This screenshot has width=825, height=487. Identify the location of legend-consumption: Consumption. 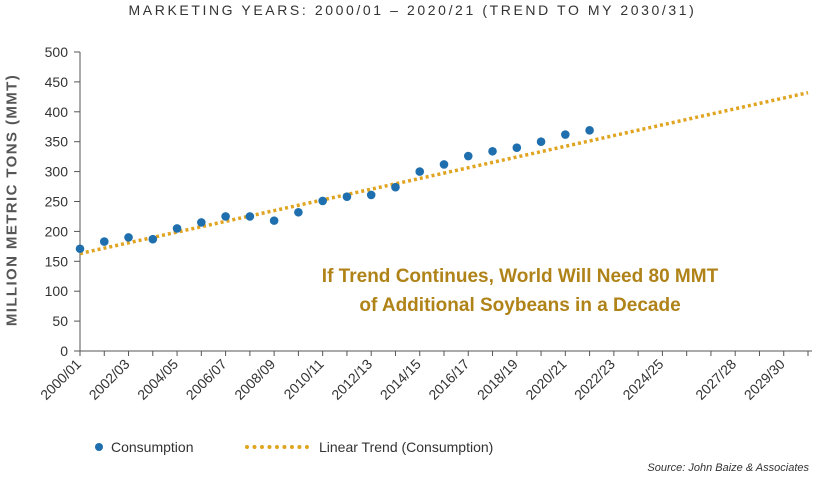
(144, 447).